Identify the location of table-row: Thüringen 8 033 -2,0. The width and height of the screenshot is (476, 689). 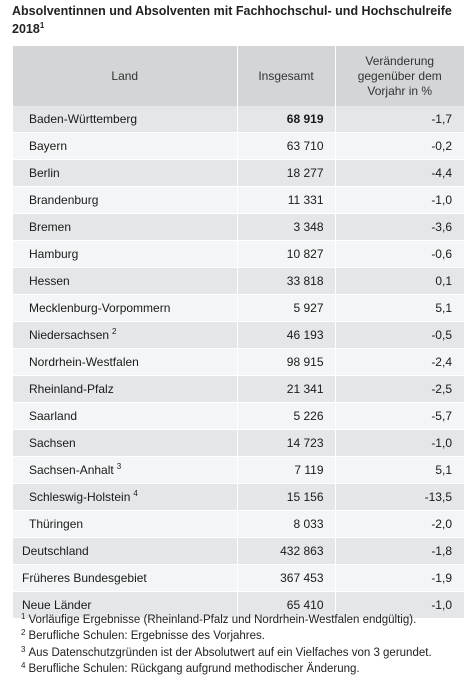
(238, 524).